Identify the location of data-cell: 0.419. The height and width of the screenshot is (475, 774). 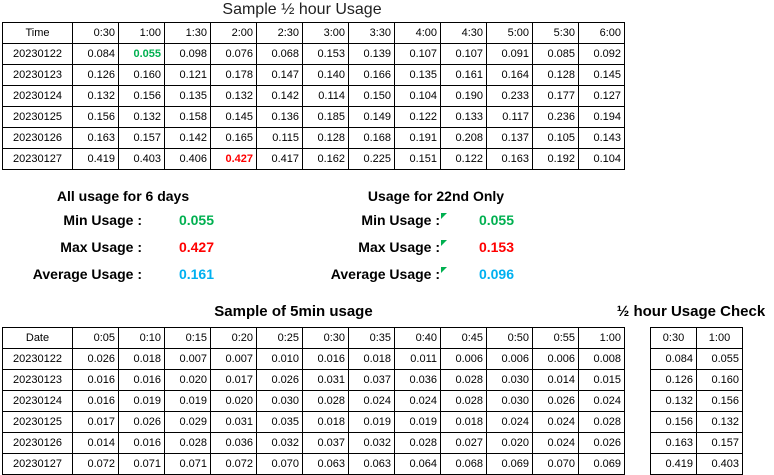
(673, 464).